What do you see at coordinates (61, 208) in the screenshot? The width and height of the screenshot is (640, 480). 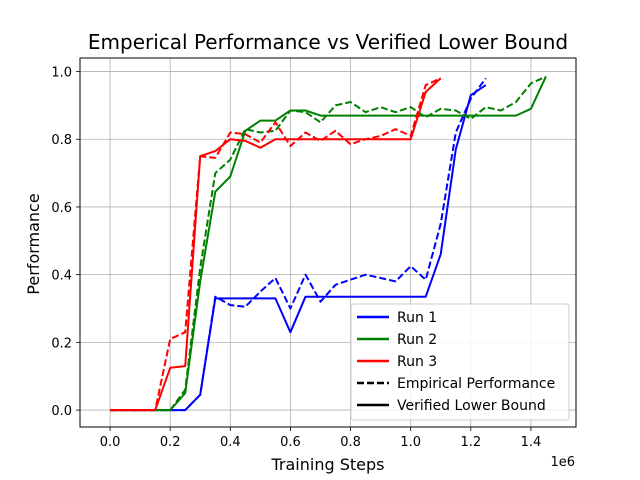 I see `y-tick-label: 0.6` at bounding box center [61, 208].